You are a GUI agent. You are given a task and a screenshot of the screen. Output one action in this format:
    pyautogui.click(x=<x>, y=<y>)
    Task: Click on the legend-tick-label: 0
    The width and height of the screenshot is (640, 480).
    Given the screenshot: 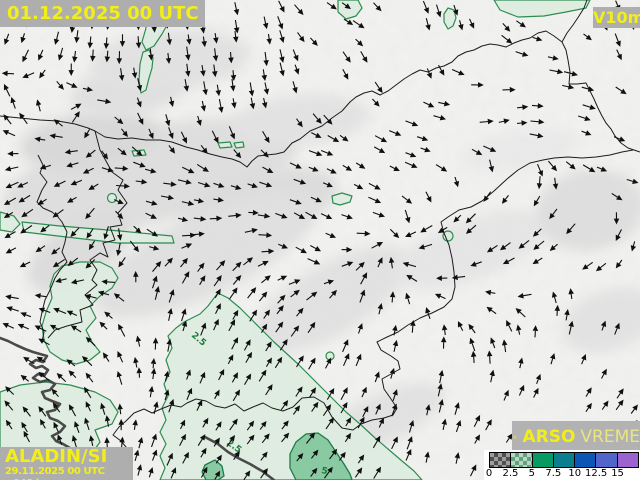 What is the action you would take?
    pyautogui.click(x=489, y=473)
    